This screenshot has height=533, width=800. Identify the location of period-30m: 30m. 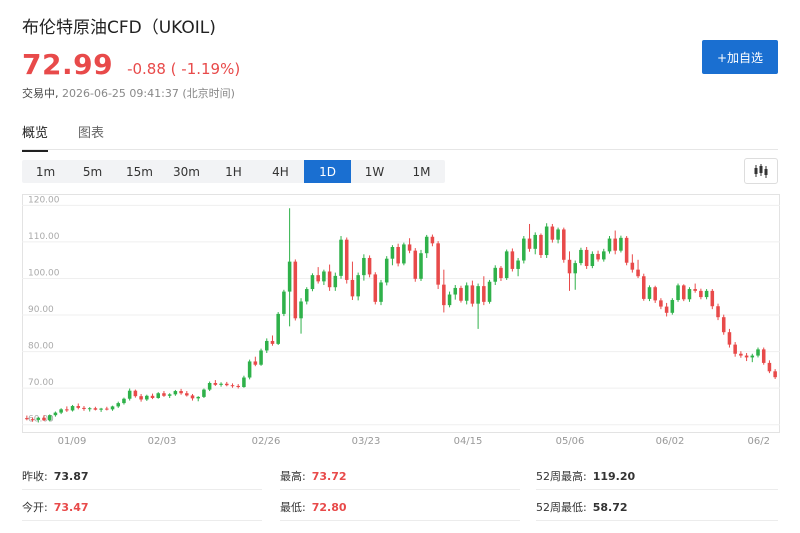
(186, 171).